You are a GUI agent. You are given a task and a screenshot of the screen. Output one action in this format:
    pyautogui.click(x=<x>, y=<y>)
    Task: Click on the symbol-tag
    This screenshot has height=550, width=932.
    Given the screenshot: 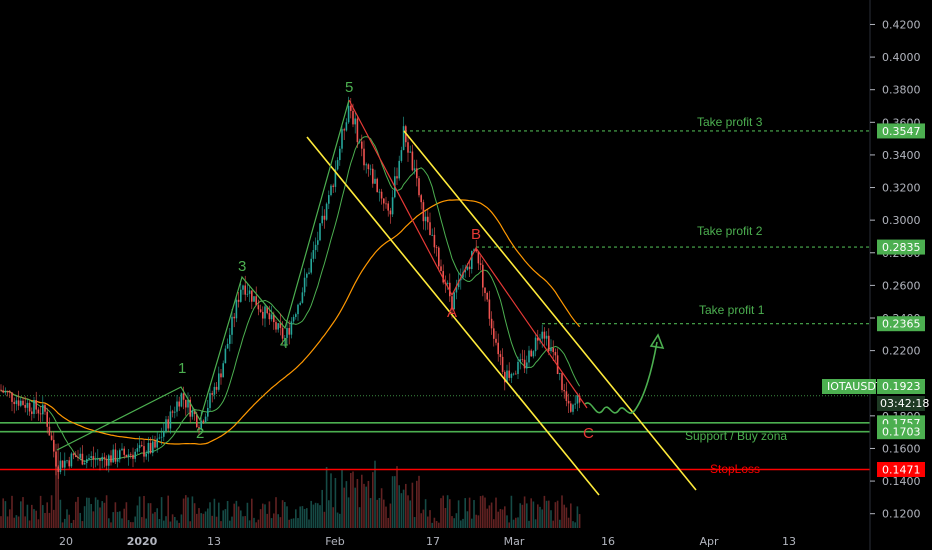 What is the action you would take?
    pyautogui.click(x=849, y=386)
    